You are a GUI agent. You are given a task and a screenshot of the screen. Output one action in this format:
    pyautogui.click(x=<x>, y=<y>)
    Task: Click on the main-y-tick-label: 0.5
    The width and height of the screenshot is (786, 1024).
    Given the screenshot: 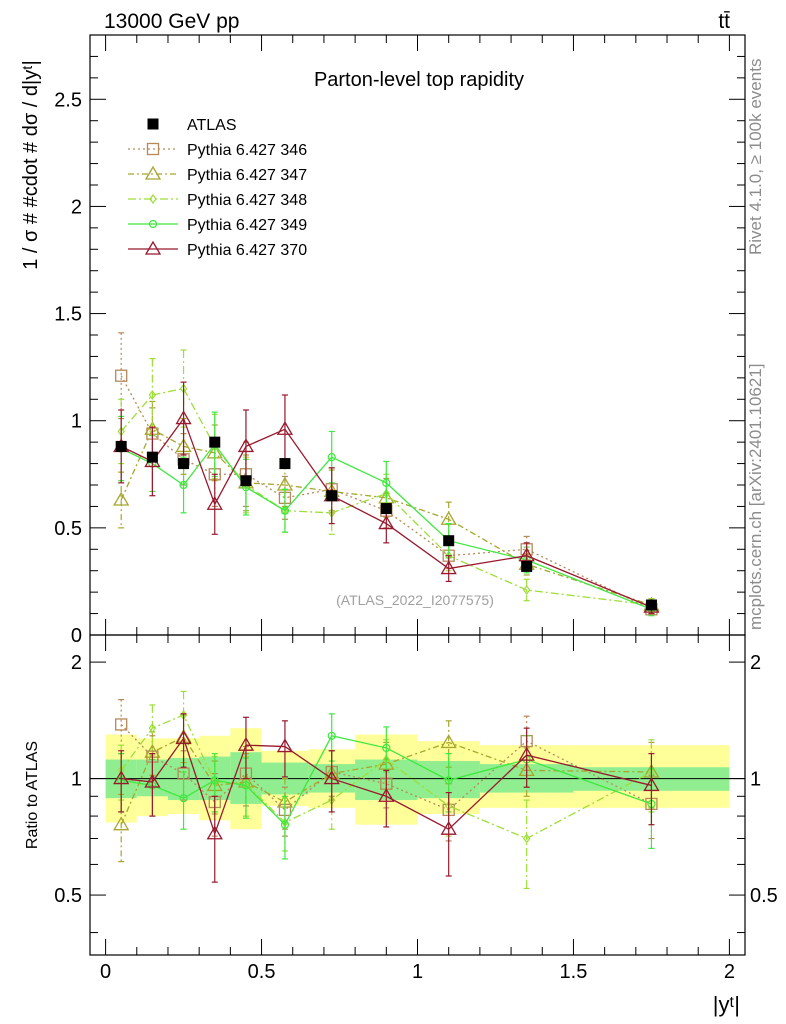 What is the action you would take?
    pyautogui.click(x=68, y=529)
    